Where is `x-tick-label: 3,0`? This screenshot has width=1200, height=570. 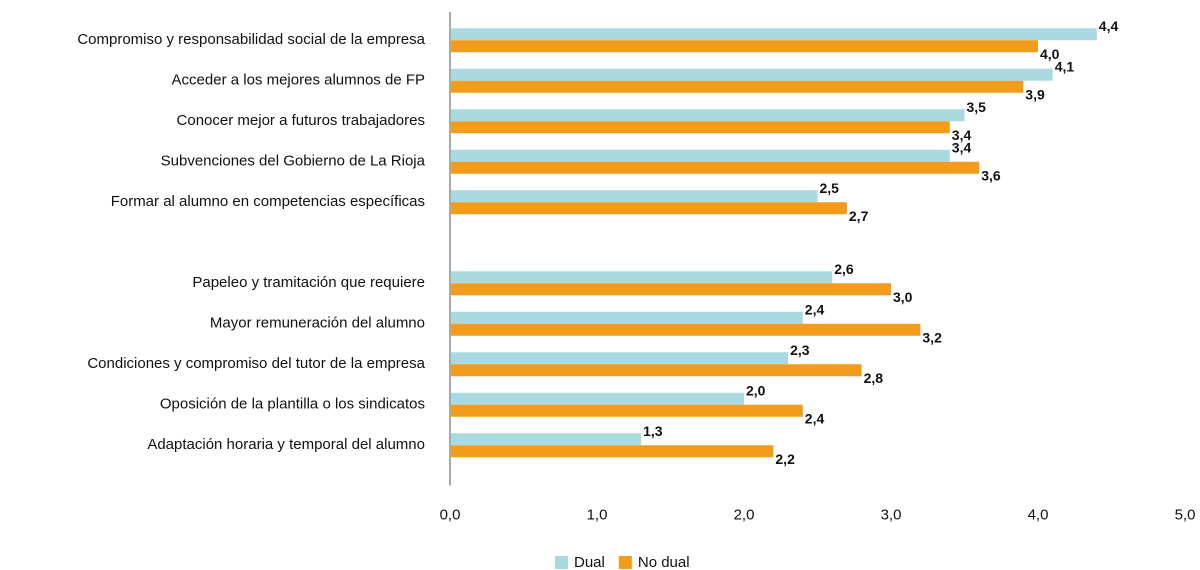
x-tick-label: 3,0 is located at coordinates (891, 514).